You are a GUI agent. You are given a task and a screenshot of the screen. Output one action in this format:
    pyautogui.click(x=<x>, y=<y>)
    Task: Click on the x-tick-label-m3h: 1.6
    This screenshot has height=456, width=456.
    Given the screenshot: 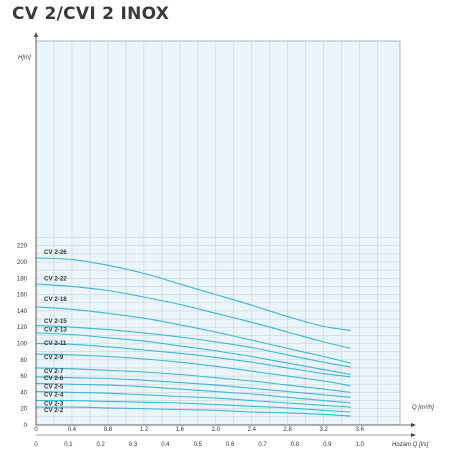 What is the action you would take?
    pyautogui.click(x=180, y=430)
    